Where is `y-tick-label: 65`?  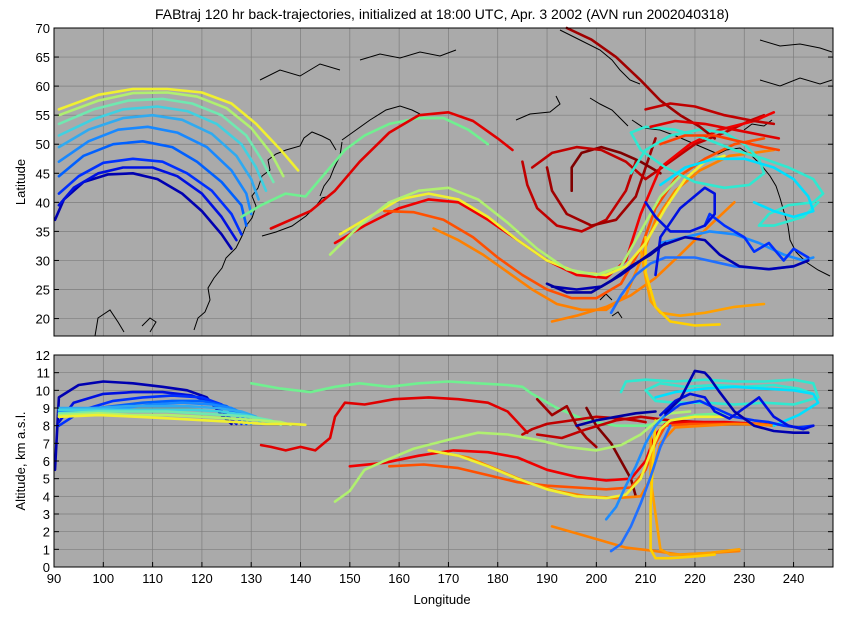
y-tick-label: 65 is located at coordinates (43, 57).